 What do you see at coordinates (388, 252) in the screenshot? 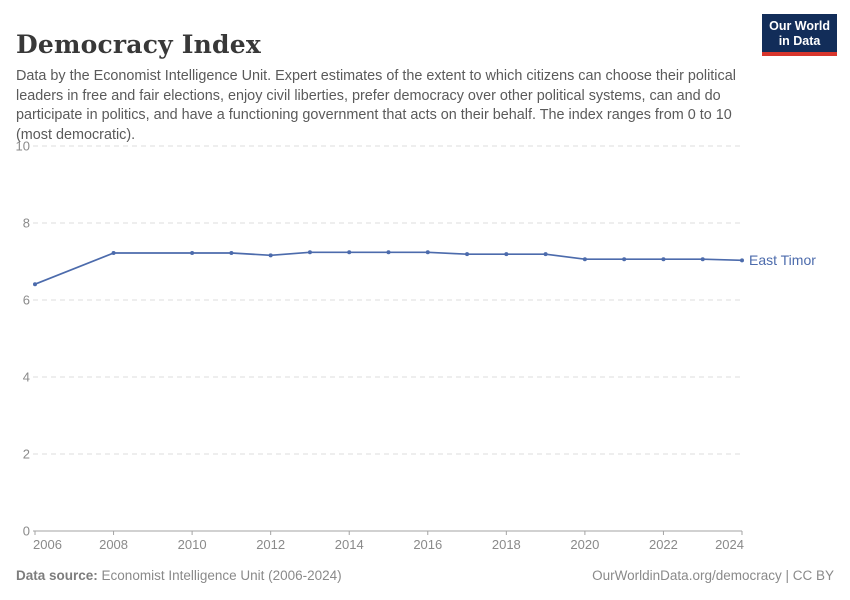
I see `data-point-2015` at bounding box center [388, 252].